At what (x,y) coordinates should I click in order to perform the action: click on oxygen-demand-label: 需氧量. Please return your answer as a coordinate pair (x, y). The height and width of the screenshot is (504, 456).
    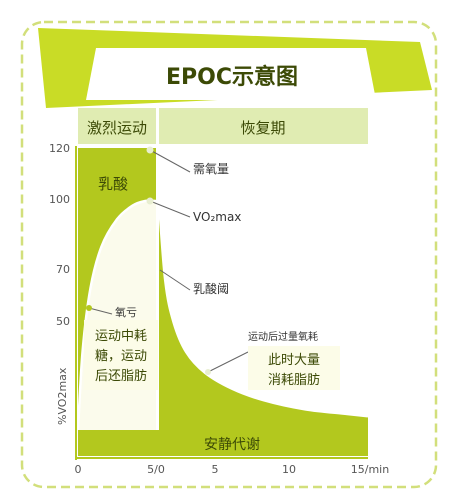
    Looking at the image, I should click on (211, 169).